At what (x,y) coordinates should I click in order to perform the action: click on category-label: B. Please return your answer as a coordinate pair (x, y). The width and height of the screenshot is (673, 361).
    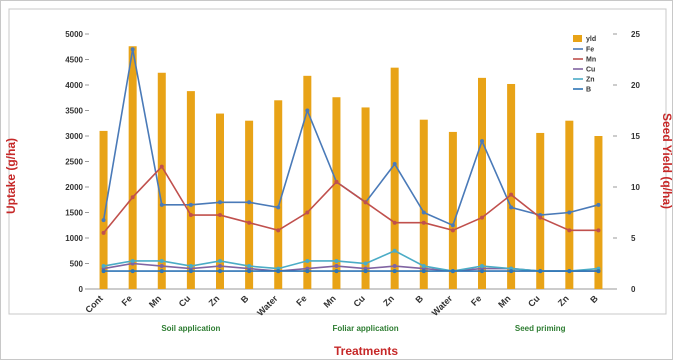
    Looking at the image, I should click on (245, 299).